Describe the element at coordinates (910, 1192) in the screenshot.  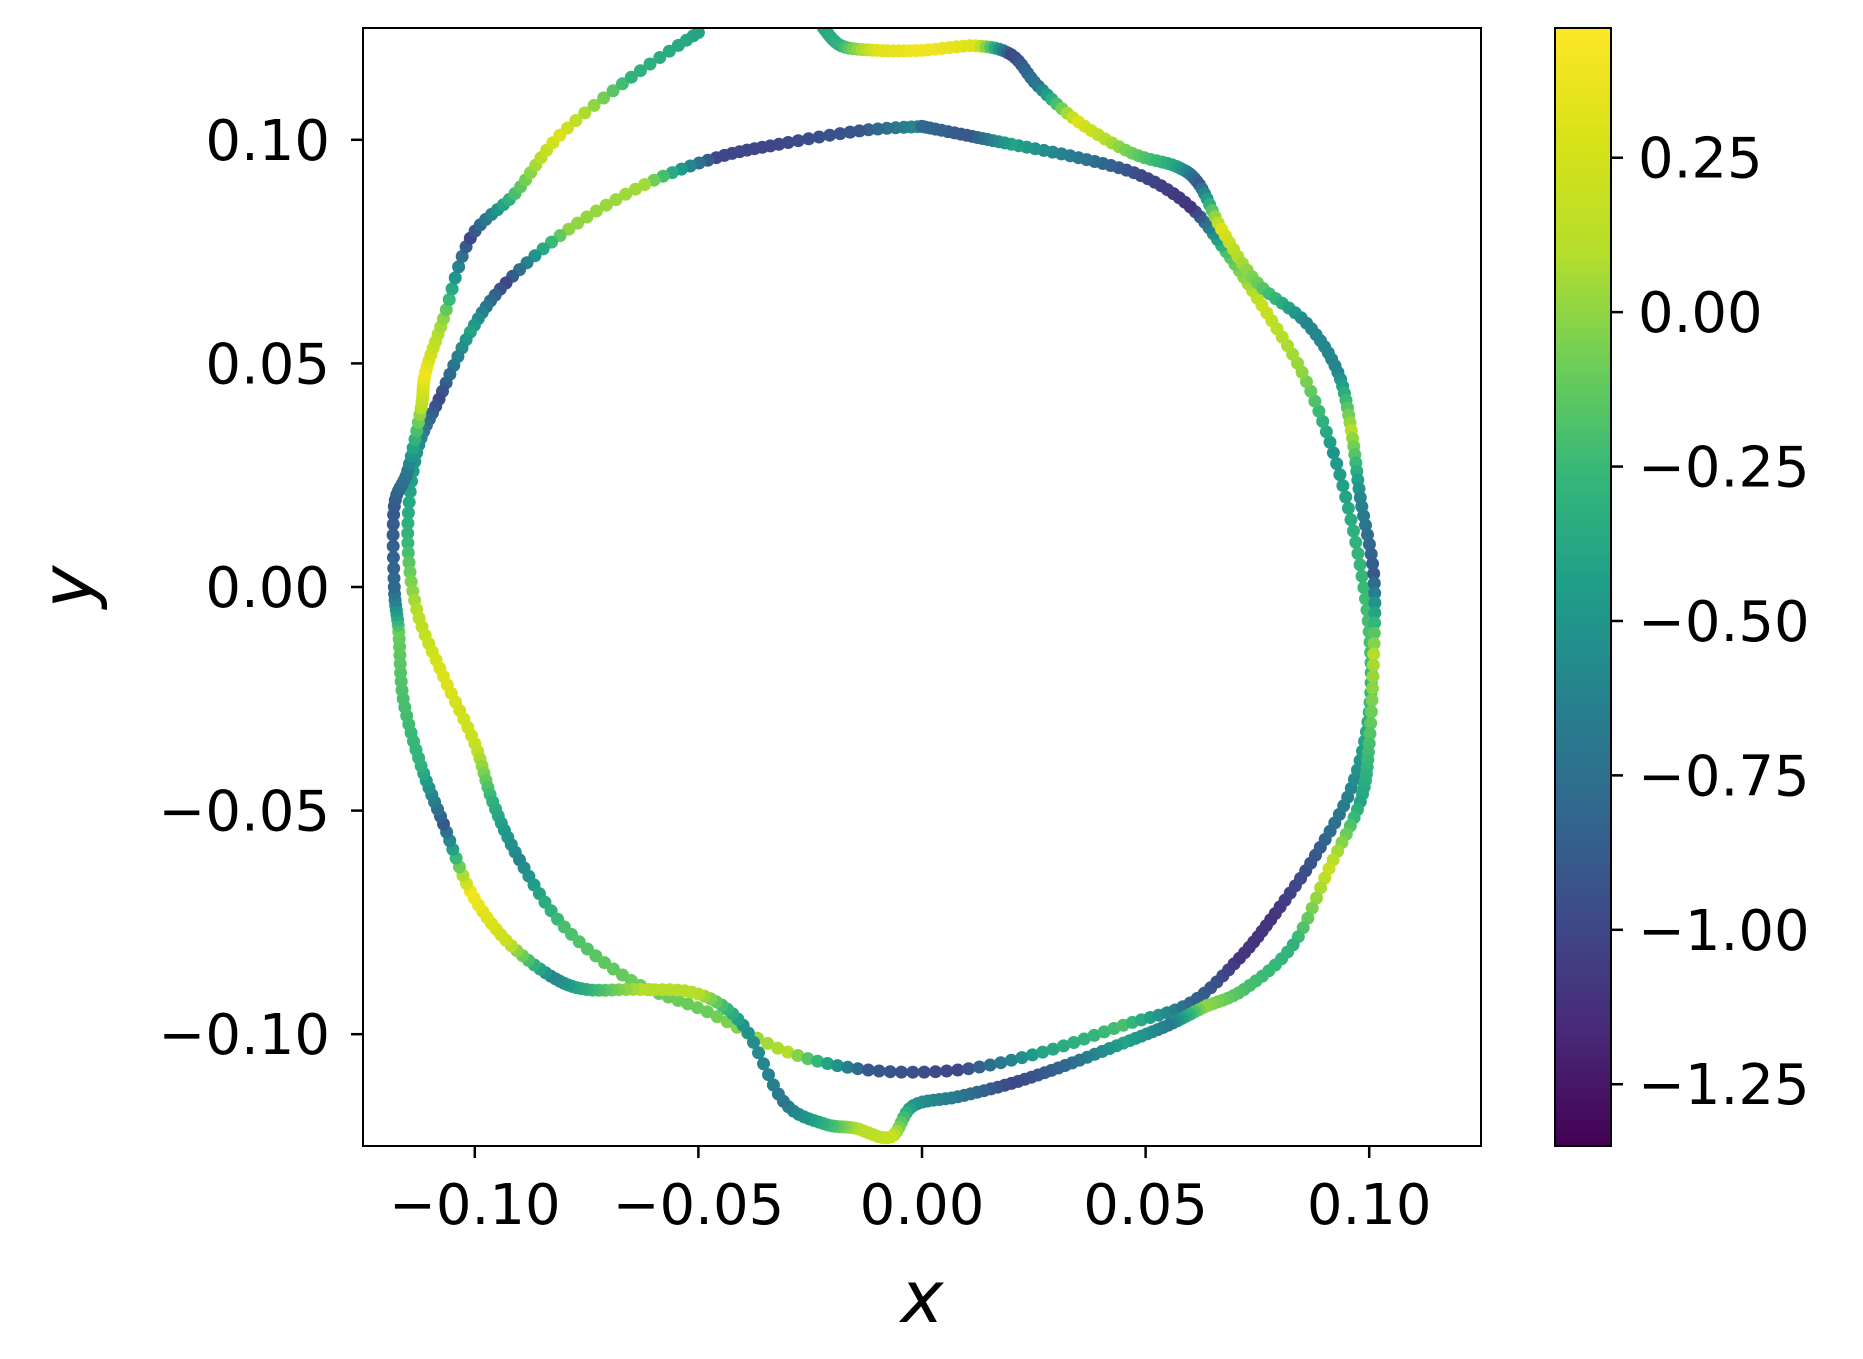
I see `x-axis-ticks: −0.10 −0.05 0.00 0.05 0.10` at that location.